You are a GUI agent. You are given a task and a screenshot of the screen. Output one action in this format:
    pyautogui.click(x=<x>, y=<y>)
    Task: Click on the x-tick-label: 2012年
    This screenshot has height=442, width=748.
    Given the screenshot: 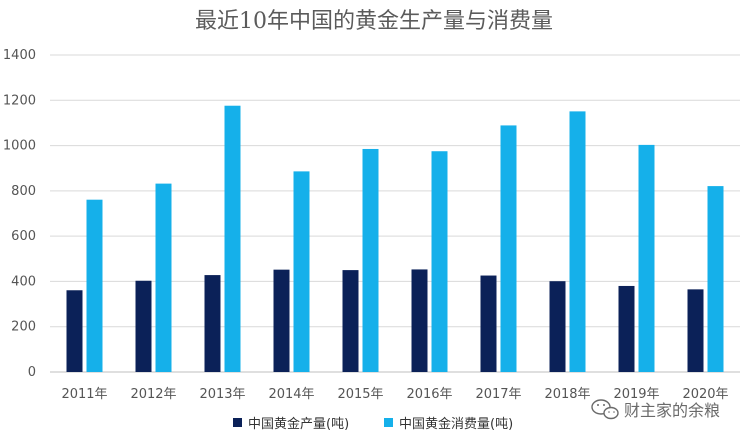 What is the action you would take?
    pyautogui.click(x=153, y=394)
    